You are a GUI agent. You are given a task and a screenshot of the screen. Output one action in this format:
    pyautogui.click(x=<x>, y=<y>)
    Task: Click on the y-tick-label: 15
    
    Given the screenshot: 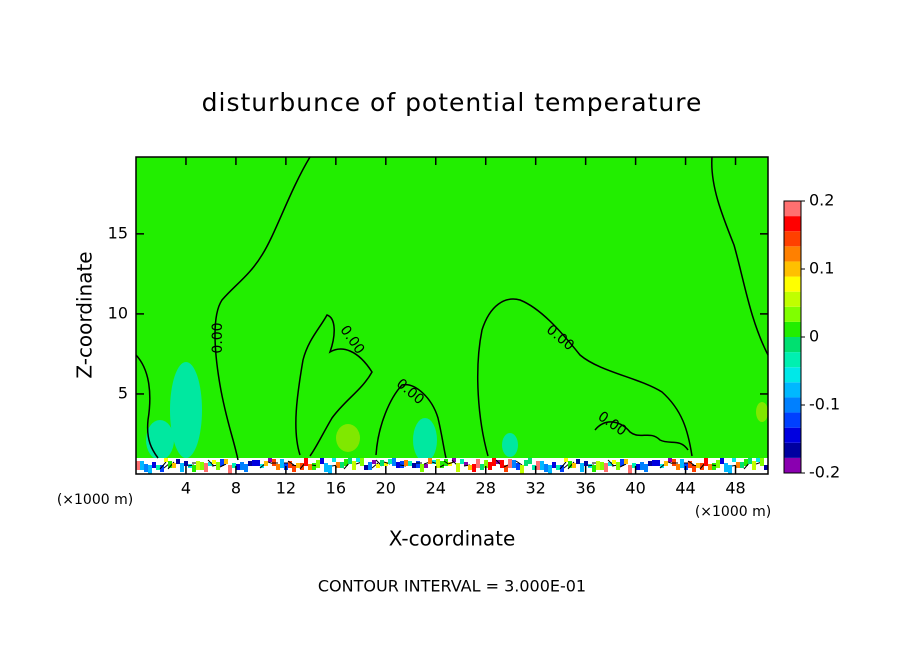 What is the action you would take?
    pyautogui.click(x=118, y=232)
    